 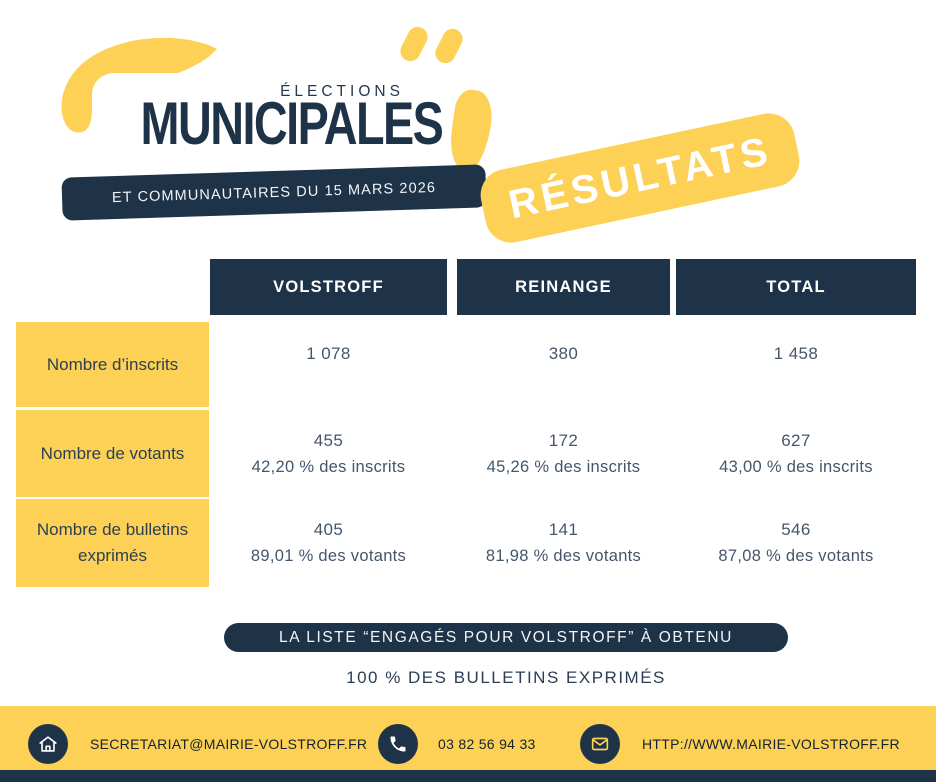 What do you see at coordinates (328, 453) in the screenshot?
I see `table-cell: 455 42,20 % des inscrits` at bounding box center [328, 453].